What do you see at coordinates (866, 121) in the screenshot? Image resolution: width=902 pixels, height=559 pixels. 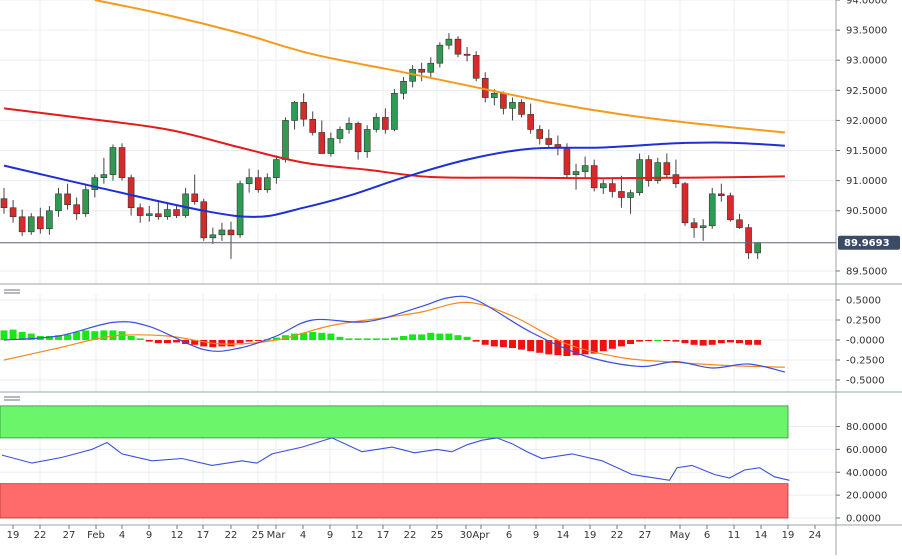 I see `price-tick-label: 92.0000` at bounding box center [866, 121].